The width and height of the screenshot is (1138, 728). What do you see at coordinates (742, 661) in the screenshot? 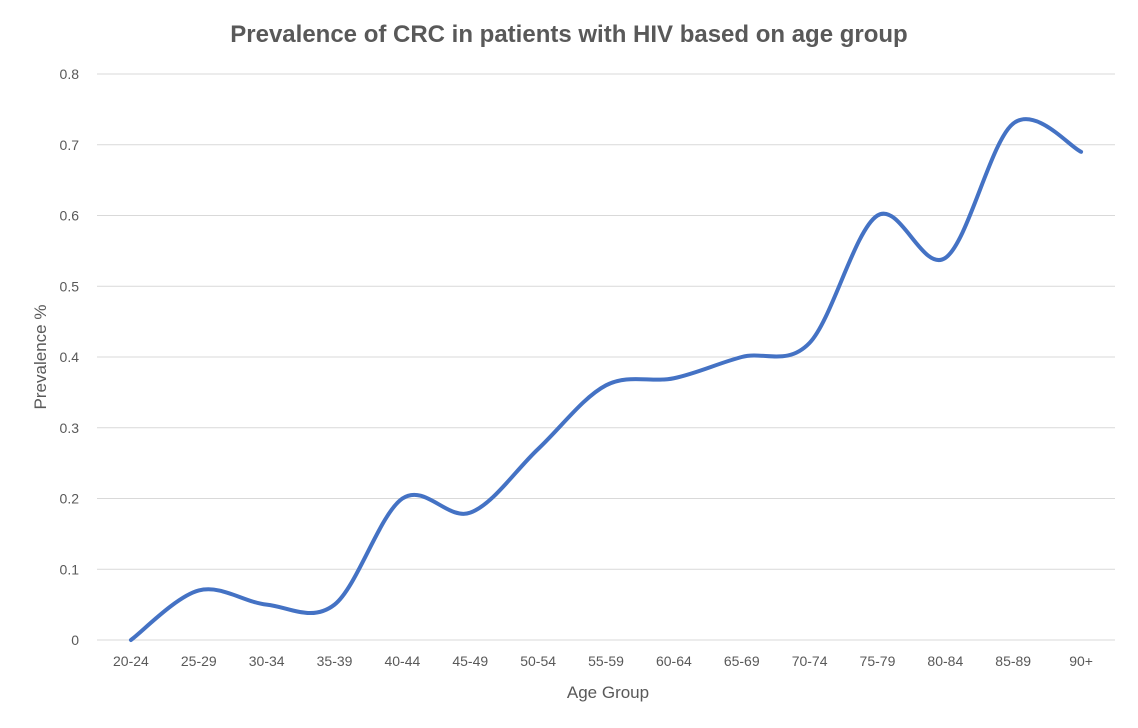
I see `x-tick-label: 65-69` at bounding box center [742, 661].